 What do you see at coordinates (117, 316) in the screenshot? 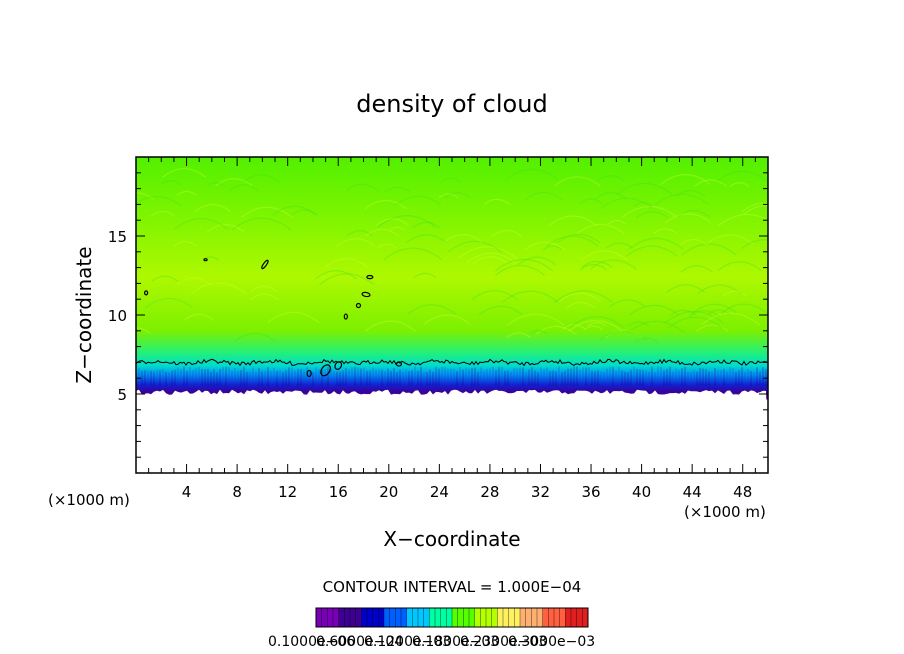
I see `y-tick-label: 10` at bounding box center [117, 316].